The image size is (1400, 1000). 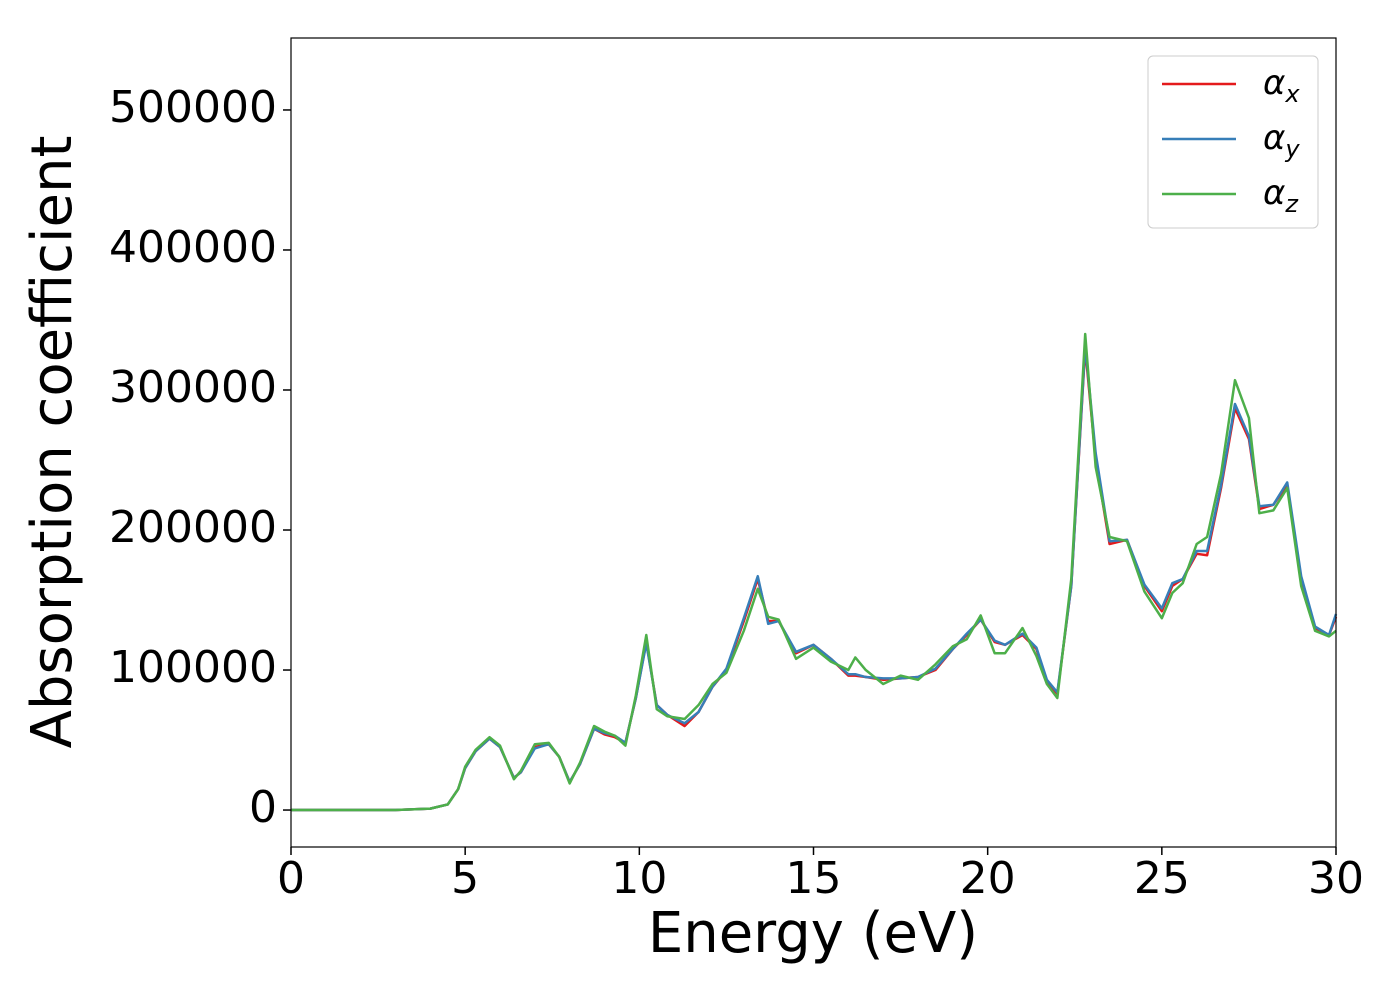 I want to click on x-tick-label: 15, so click(x=814, y=878).